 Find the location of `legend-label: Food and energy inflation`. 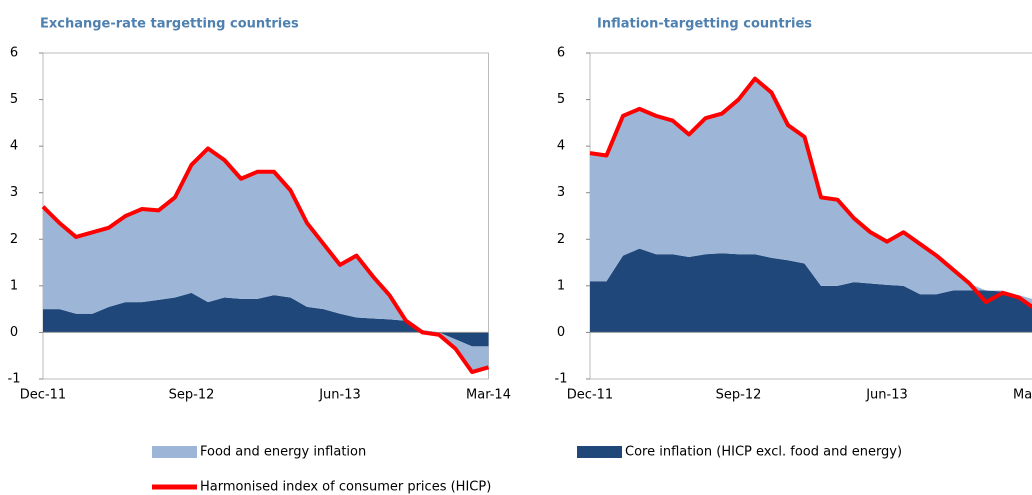

legend-label: Food and energy inflation is located at coordinates (283, 452).